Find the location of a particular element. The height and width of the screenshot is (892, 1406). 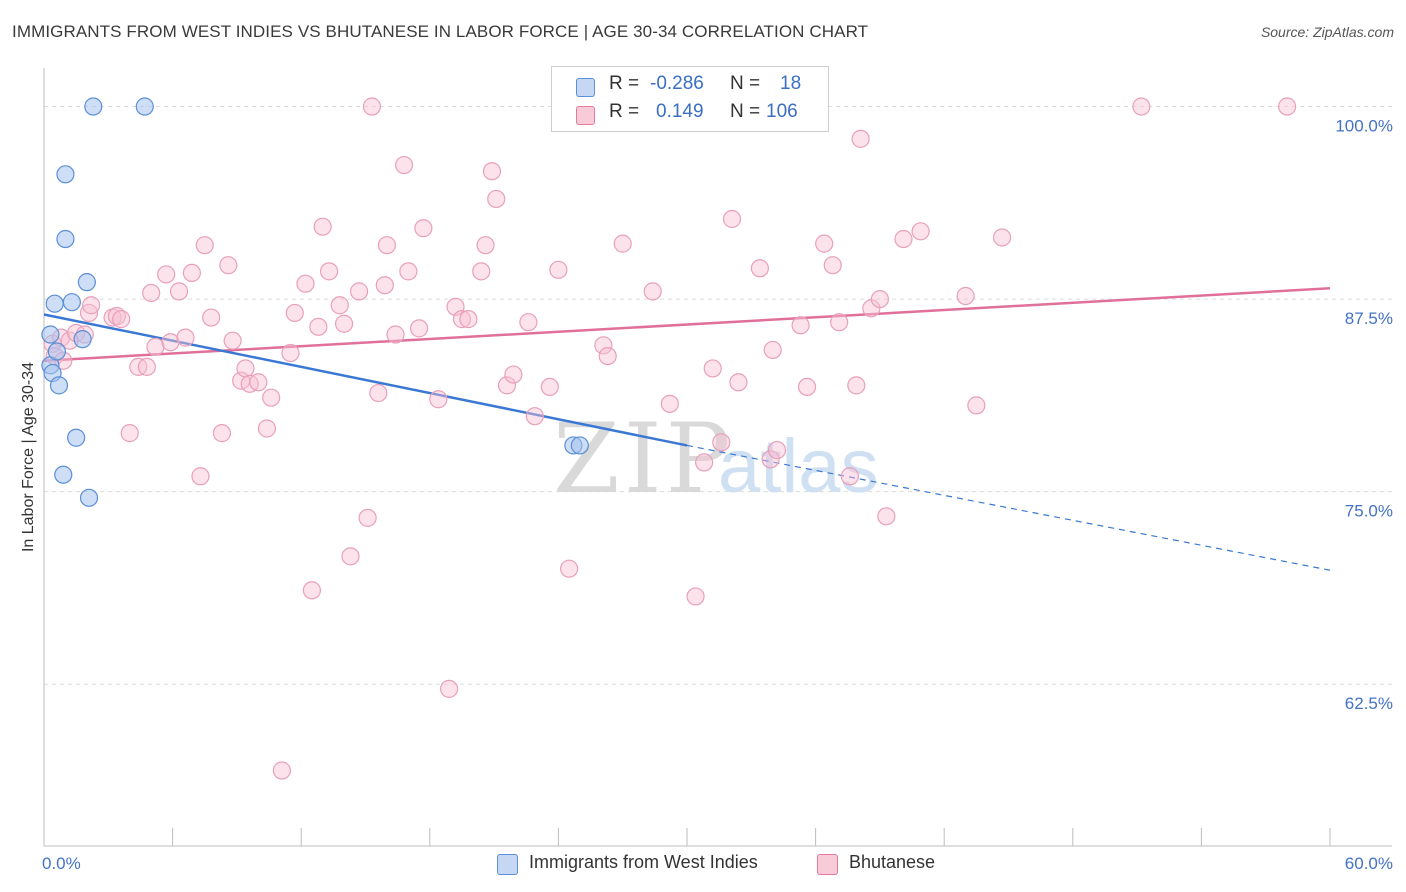

x-tick-labels: 0.0% 60.0% is located at coordinates (717, 863).